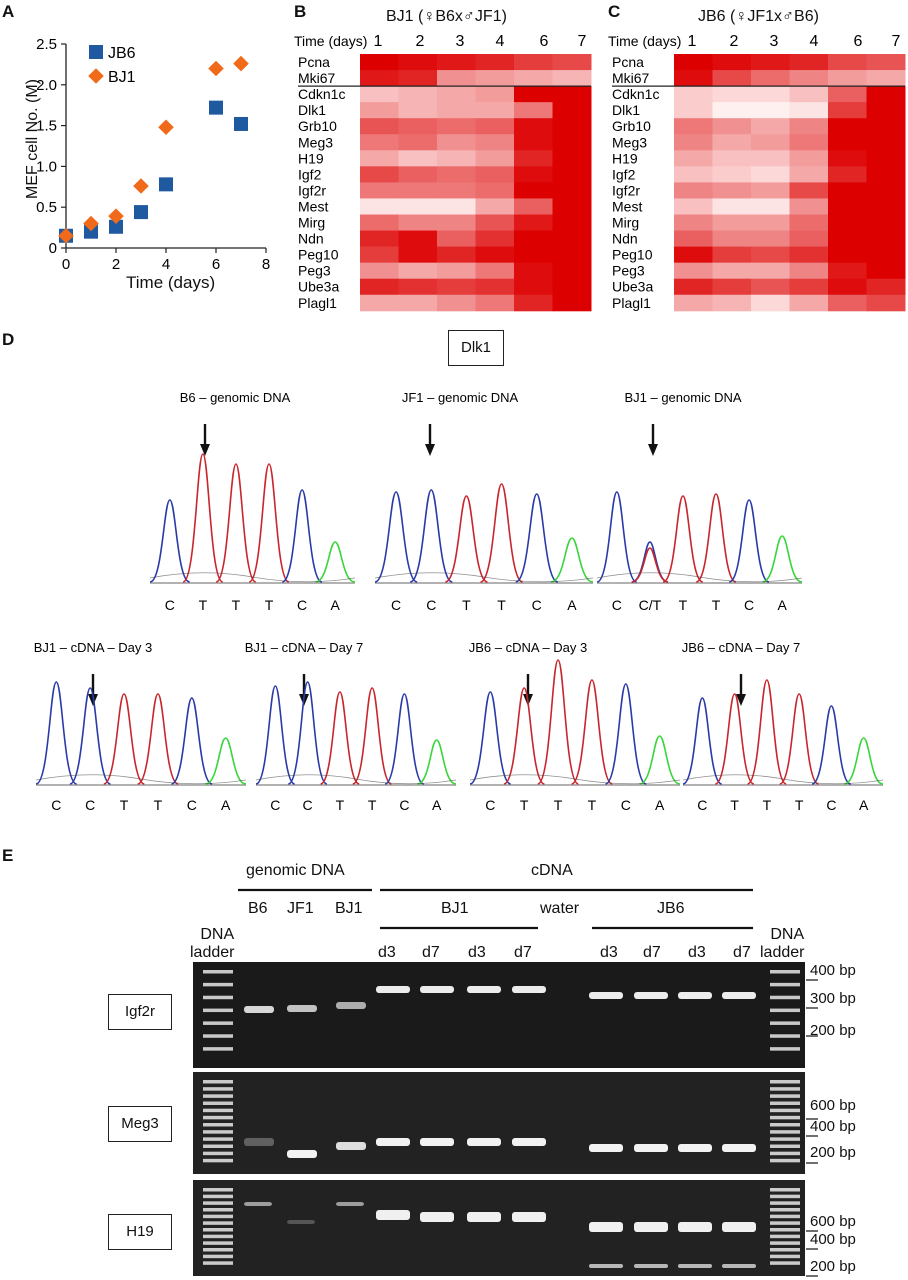  What do you see at coordinates (96, 52) in the screenshot?
I see `legend-marker-jb6` at bounding box center [96, 52].